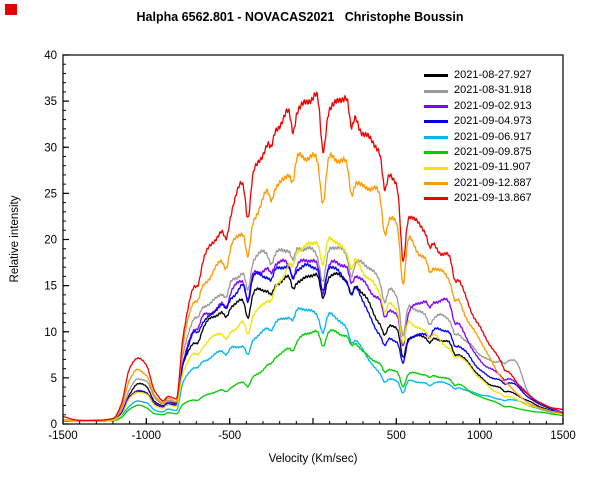 Image resolution: width=600 pixels, height=500 pixels. What do you see at coordinates (50, 102) in the screenshot?
I see `y-tick-label: 35` at bounding box center [50, 102].